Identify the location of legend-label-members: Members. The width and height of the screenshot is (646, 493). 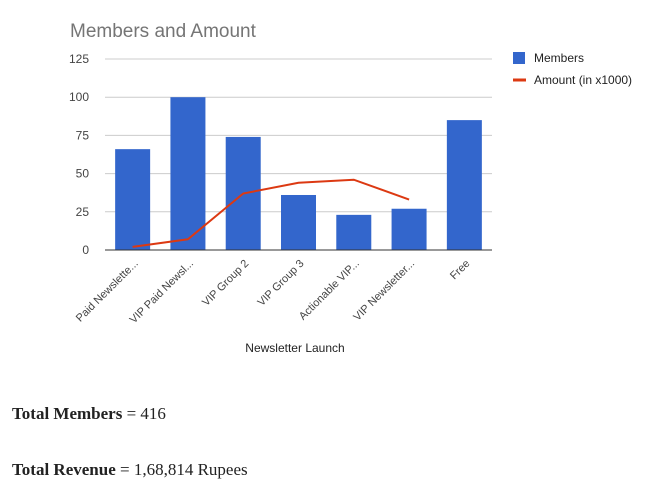
(559, 58).